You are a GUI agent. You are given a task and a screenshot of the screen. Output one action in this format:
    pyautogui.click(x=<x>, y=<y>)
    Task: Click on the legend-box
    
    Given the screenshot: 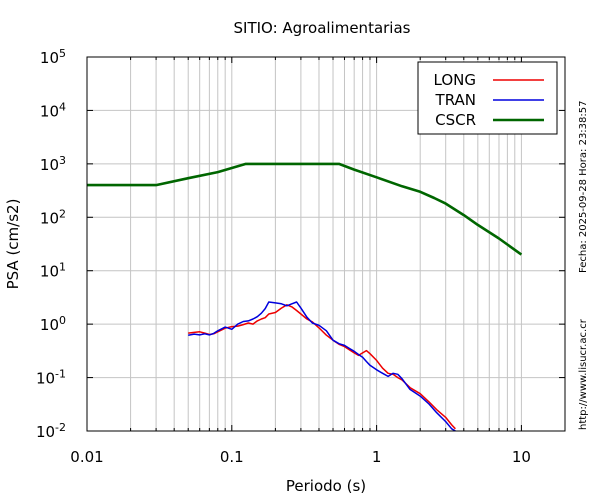 What is the action you would take?
    pyautogui.click(x=487, y=98)
    